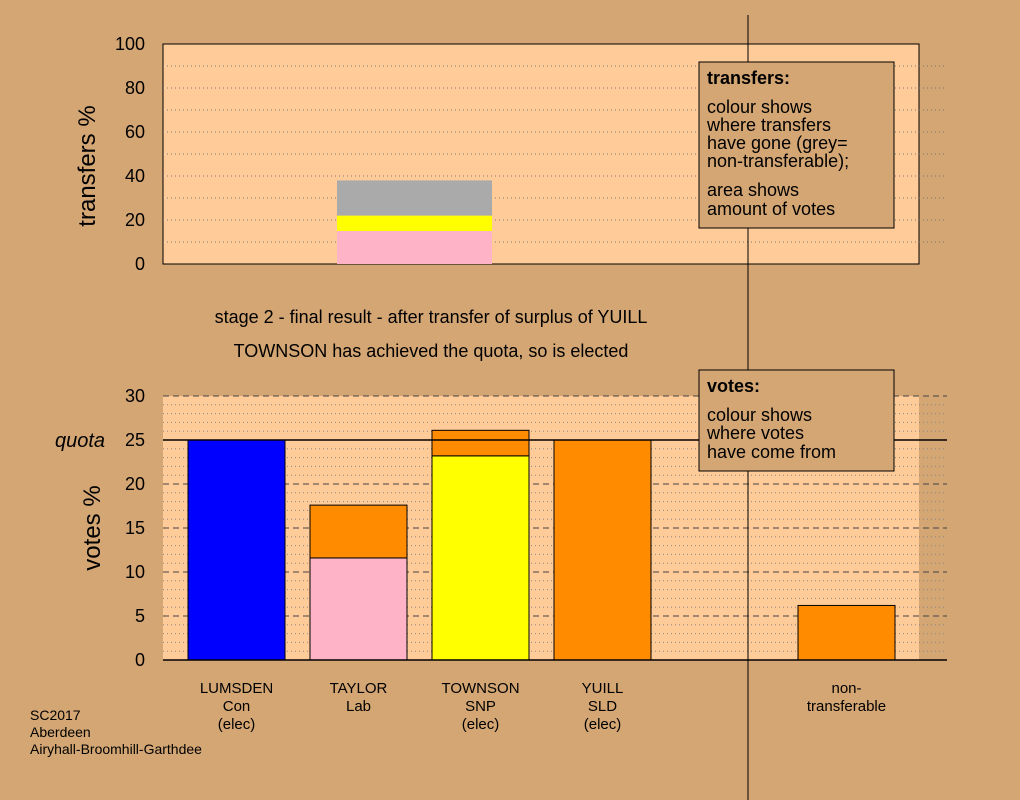  I want to click on transfers-y-tick-label: 100, so click(130, 44).